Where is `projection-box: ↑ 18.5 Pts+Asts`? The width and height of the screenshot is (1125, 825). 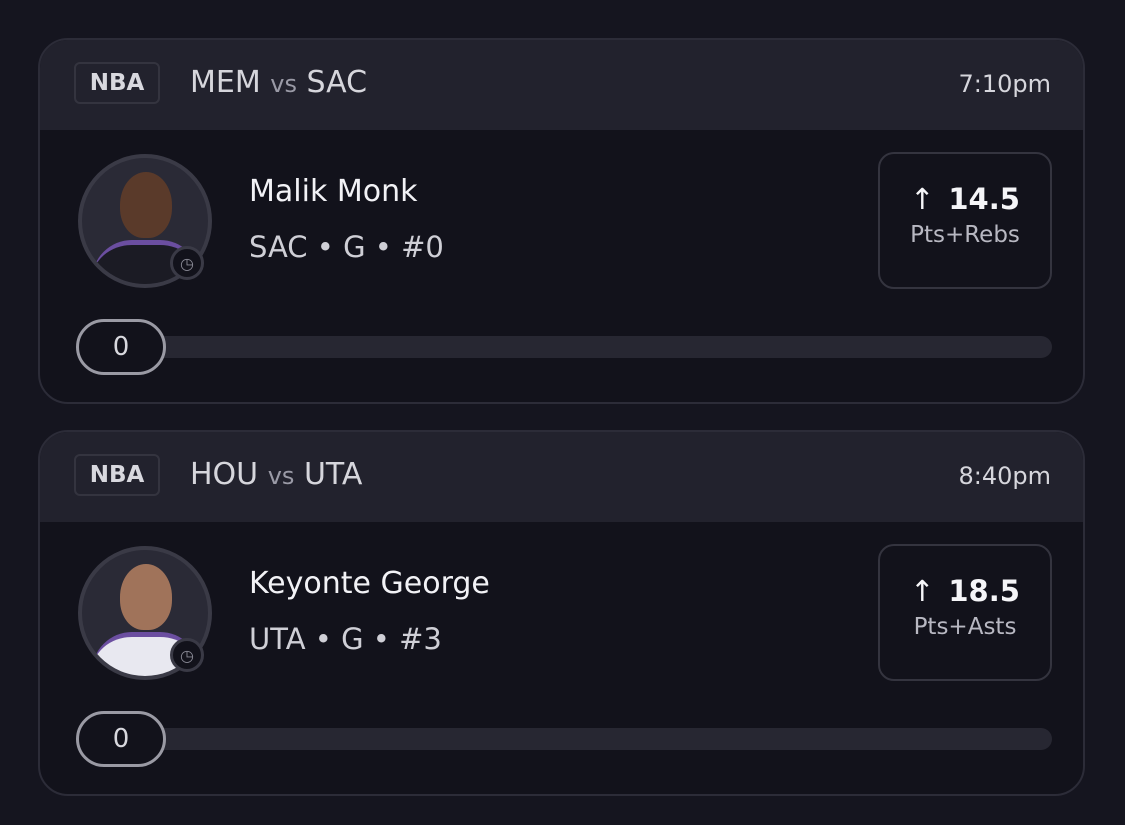
projection-box: ↑ 18.5 Pts+Asts is located at coordinates (965, 612).